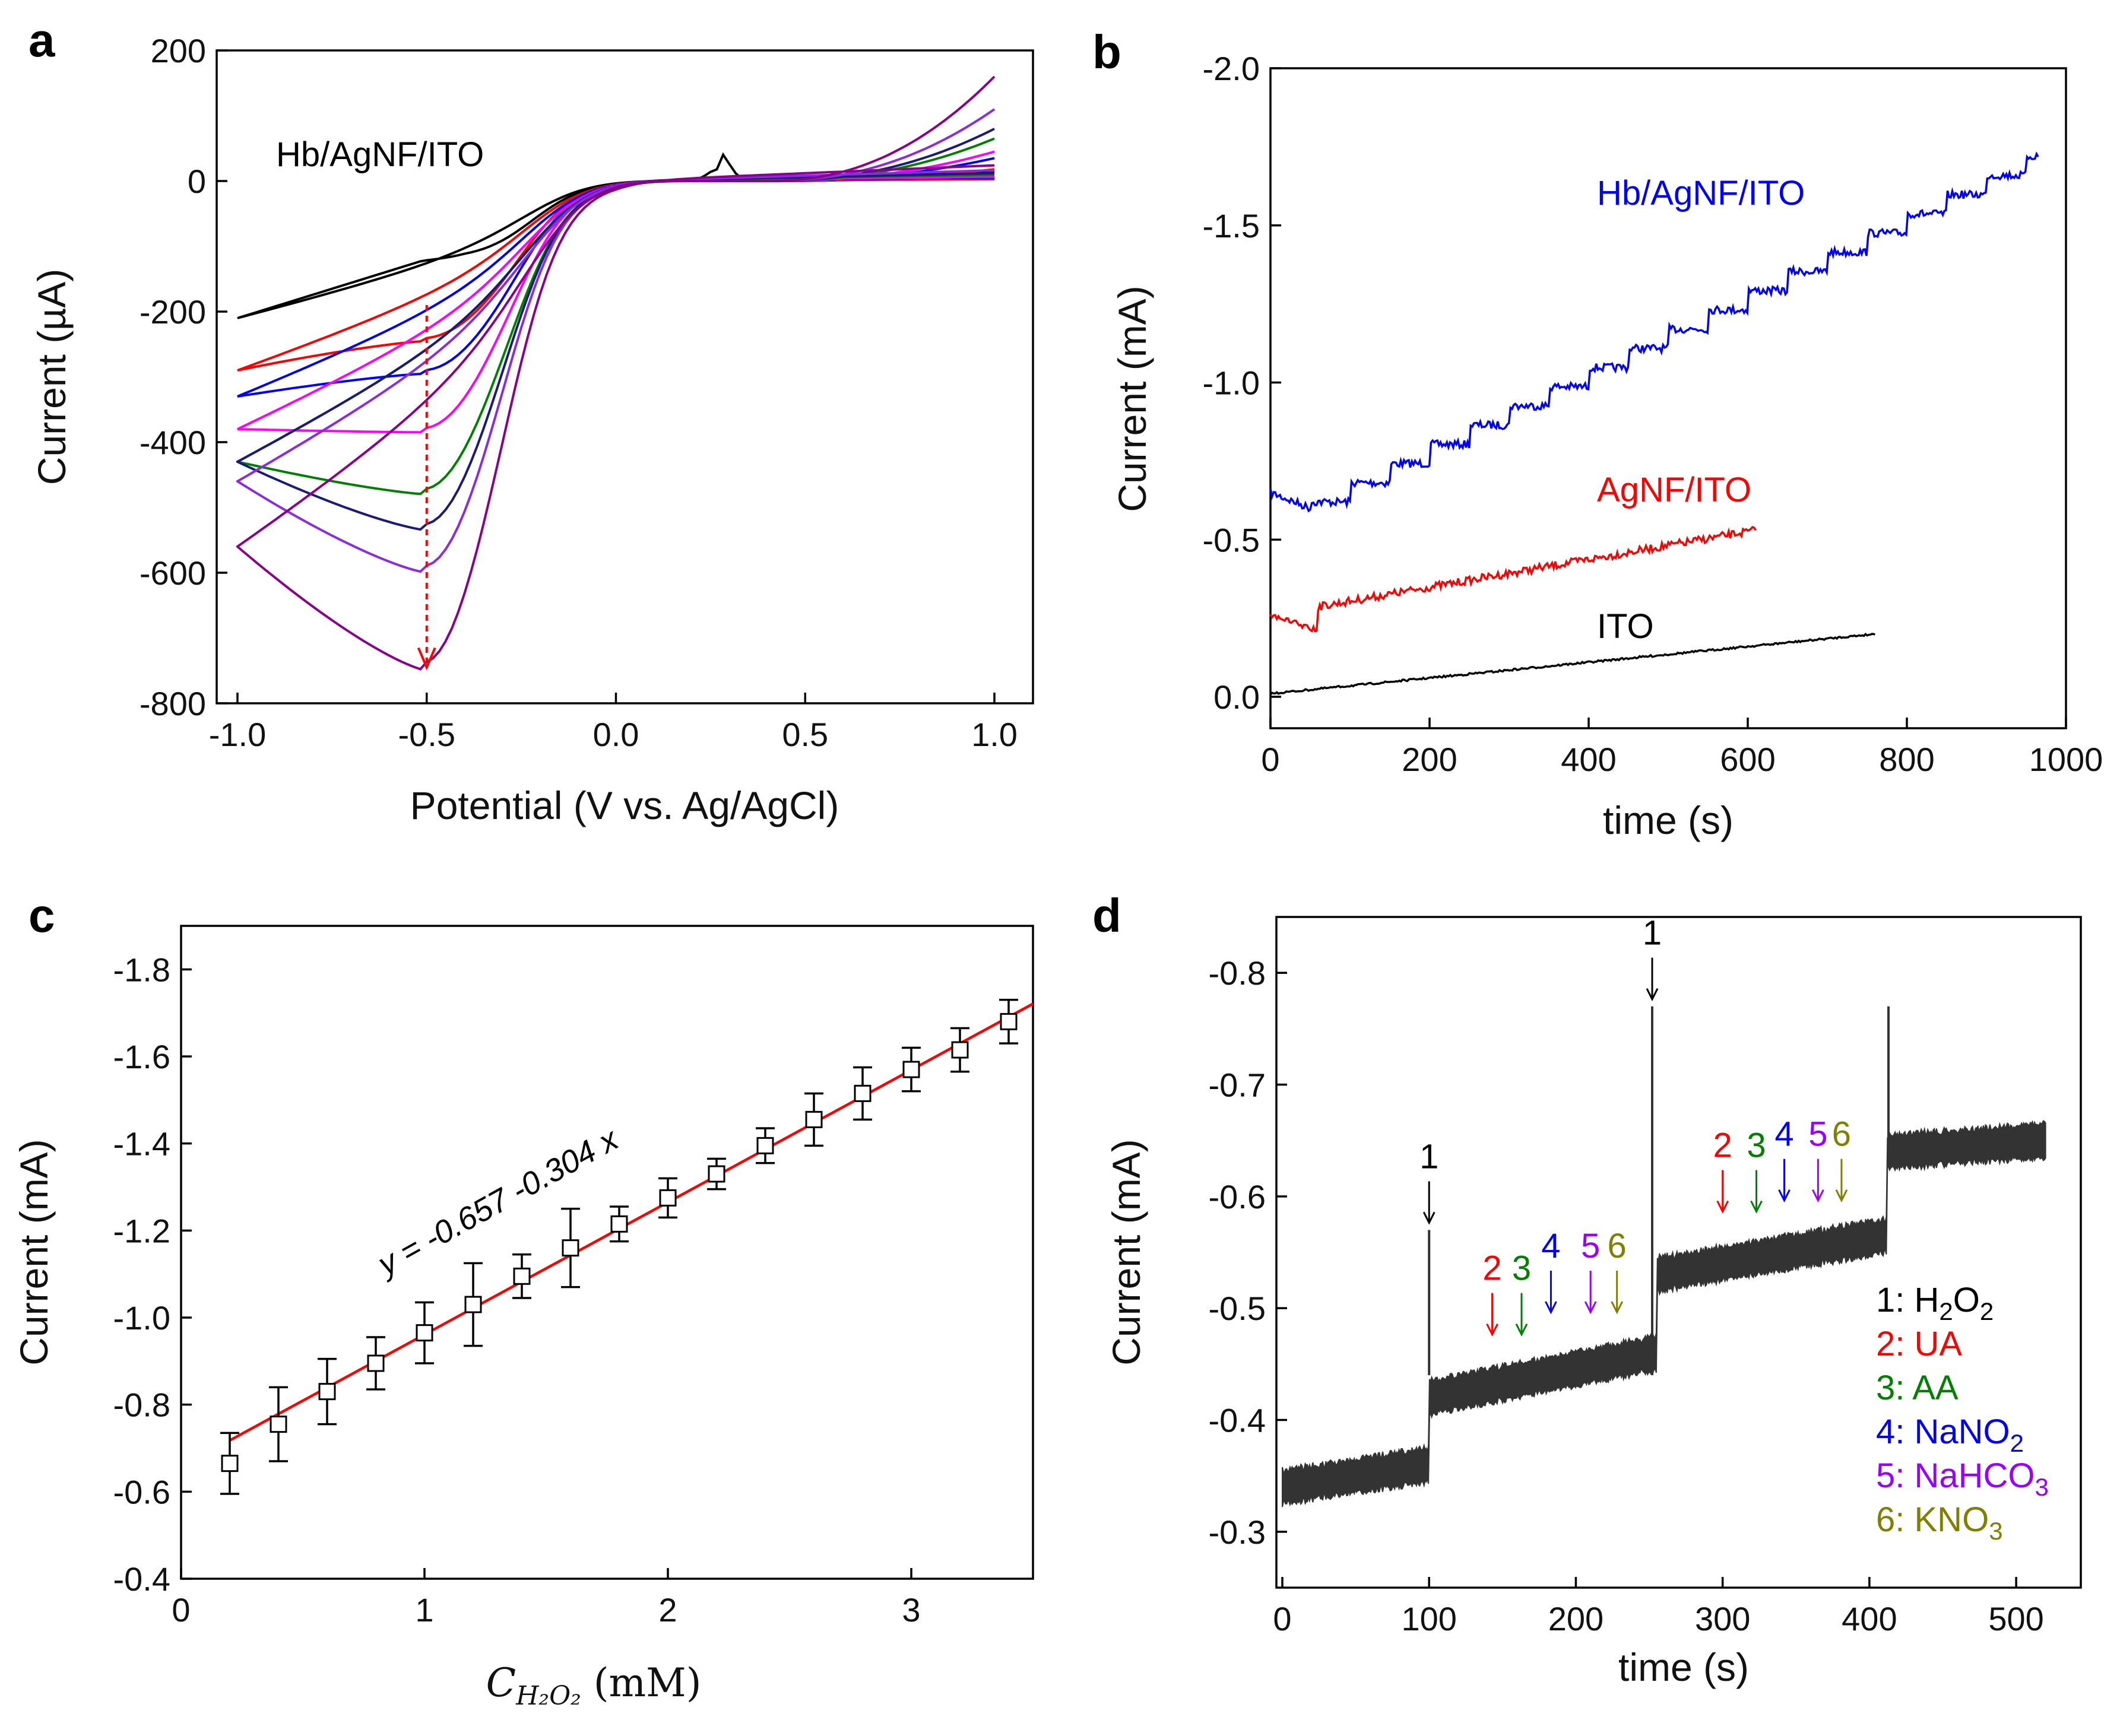  I want to click on legend-entry: 4: NaNO2, so click(1950, 1435).